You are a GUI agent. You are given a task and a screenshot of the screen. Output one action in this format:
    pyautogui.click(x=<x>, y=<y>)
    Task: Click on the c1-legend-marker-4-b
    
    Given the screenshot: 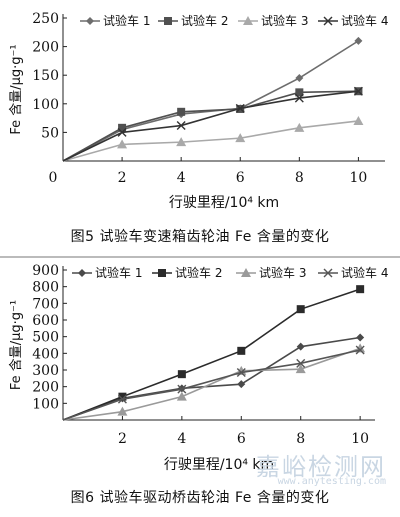 What is the action you would take?
    pyautogui.click(x=328, y=21)
    